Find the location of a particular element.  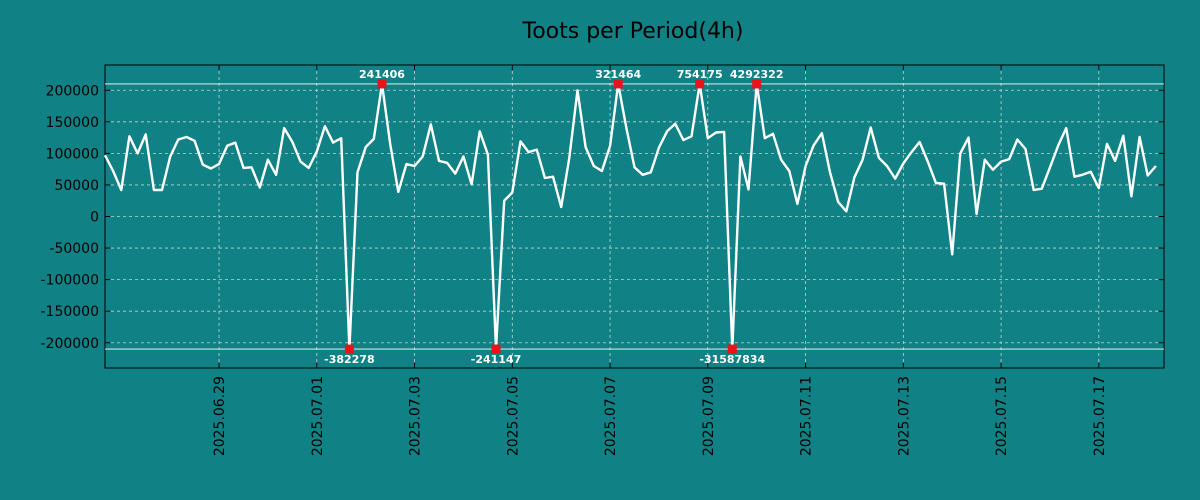

peak-label: 754175 is located at coordinates (700, 74).